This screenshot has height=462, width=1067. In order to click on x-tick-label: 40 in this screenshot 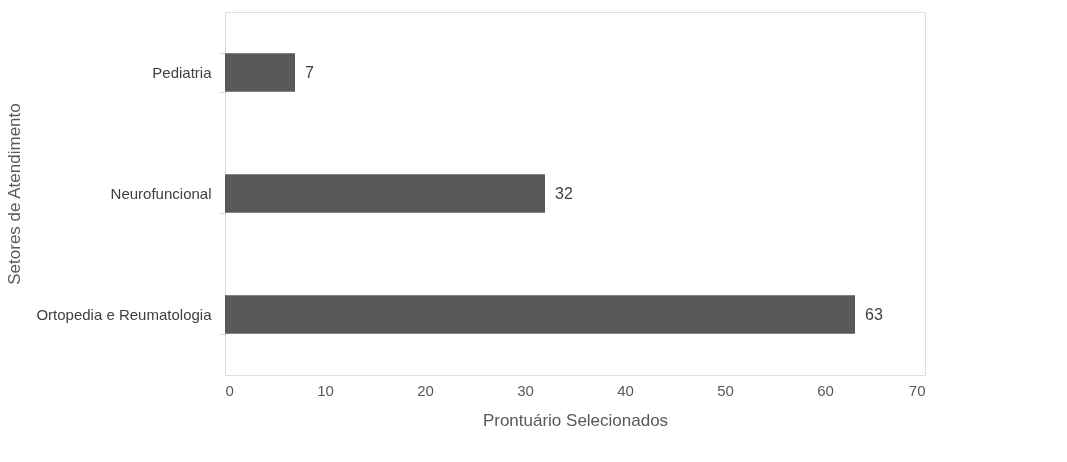, I will do `click(625, 390)`.